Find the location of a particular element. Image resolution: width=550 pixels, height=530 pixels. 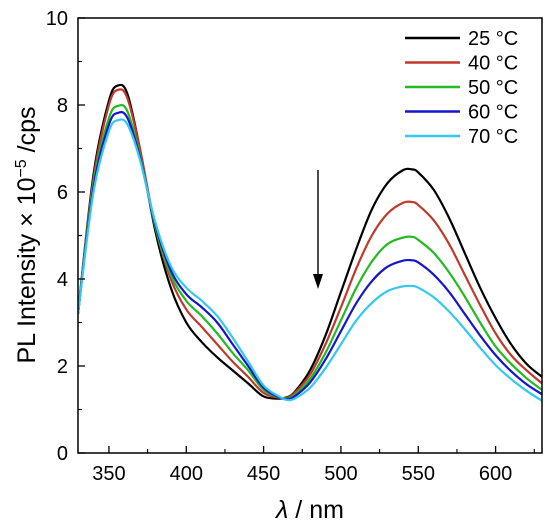

temperature-arrow is located at coordinates (318, 229).